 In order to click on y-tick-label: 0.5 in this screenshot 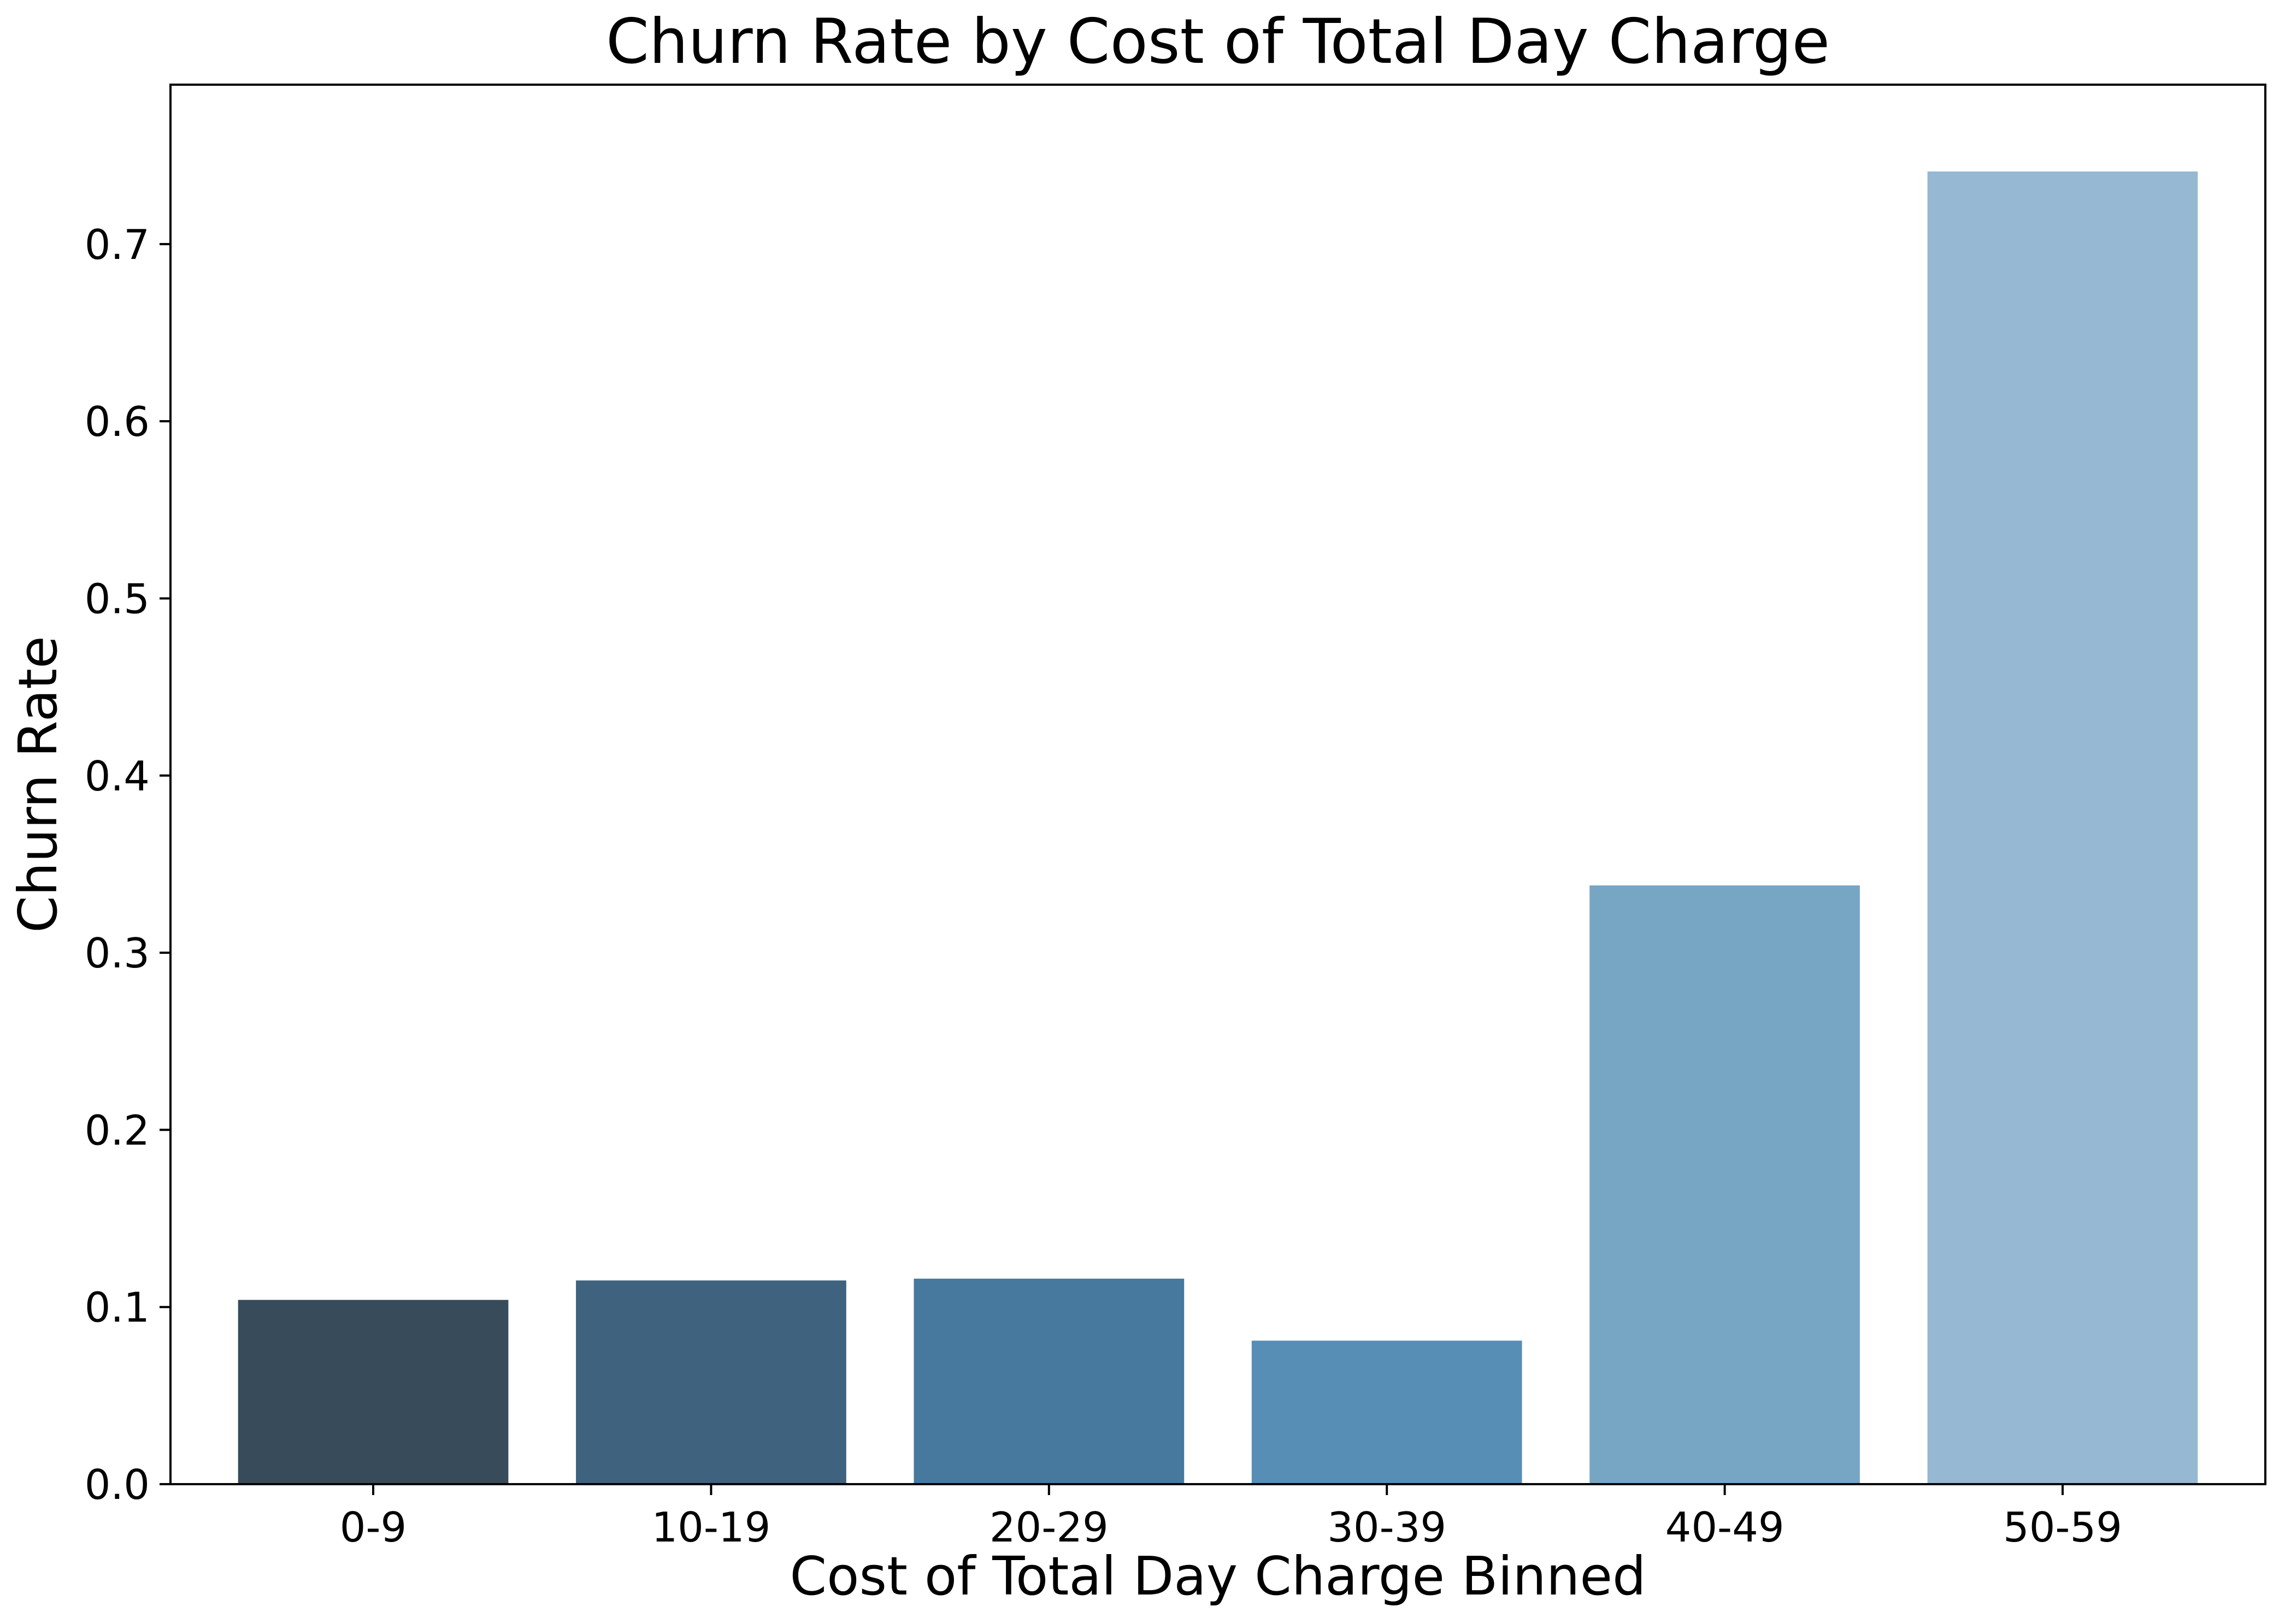, I will do `click(117, 599)`.